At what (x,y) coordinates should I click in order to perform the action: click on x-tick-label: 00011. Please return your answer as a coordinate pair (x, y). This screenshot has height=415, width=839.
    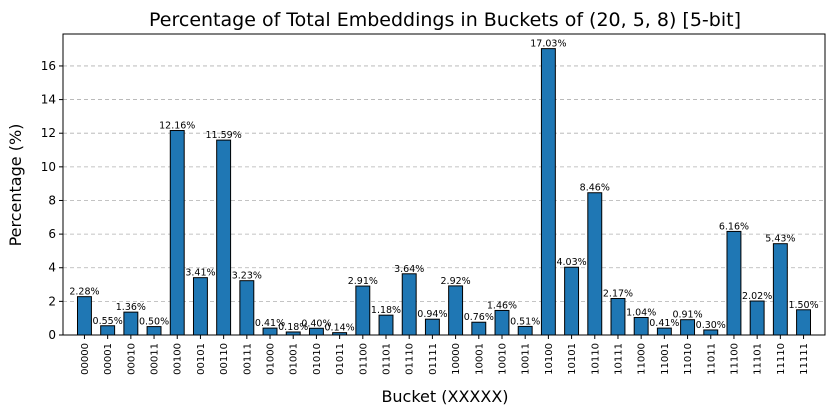
    Looking at the image, I should click on (155, 359).